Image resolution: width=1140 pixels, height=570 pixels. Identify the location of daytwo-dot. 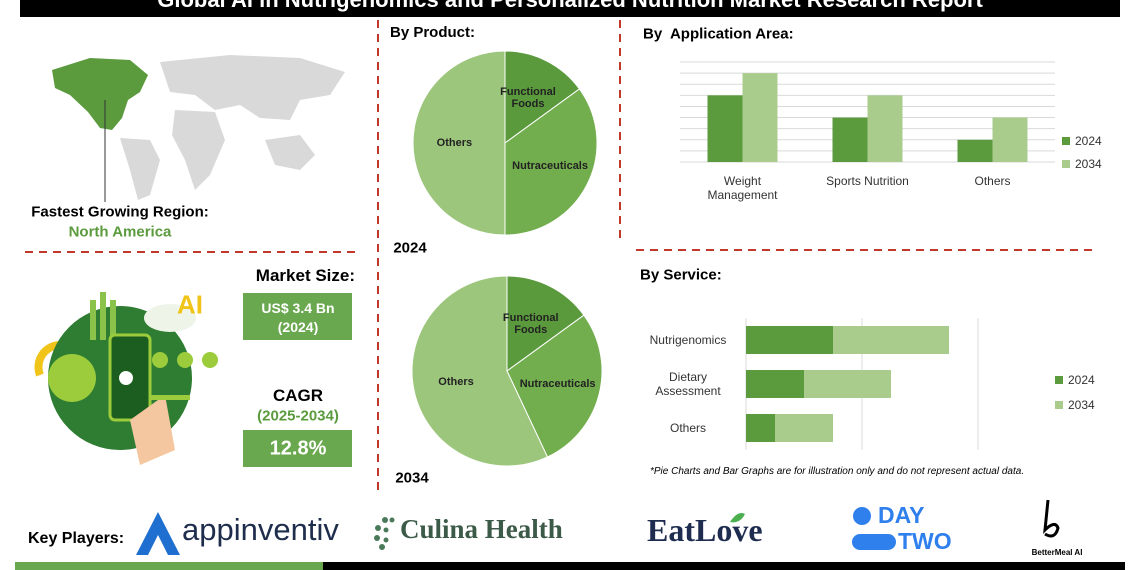
(862, 516).